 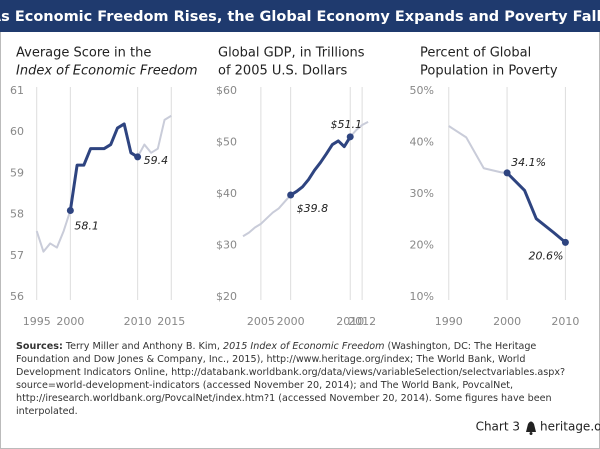 I want to click on y-tick-label: $30, so click(x=226, y=245).